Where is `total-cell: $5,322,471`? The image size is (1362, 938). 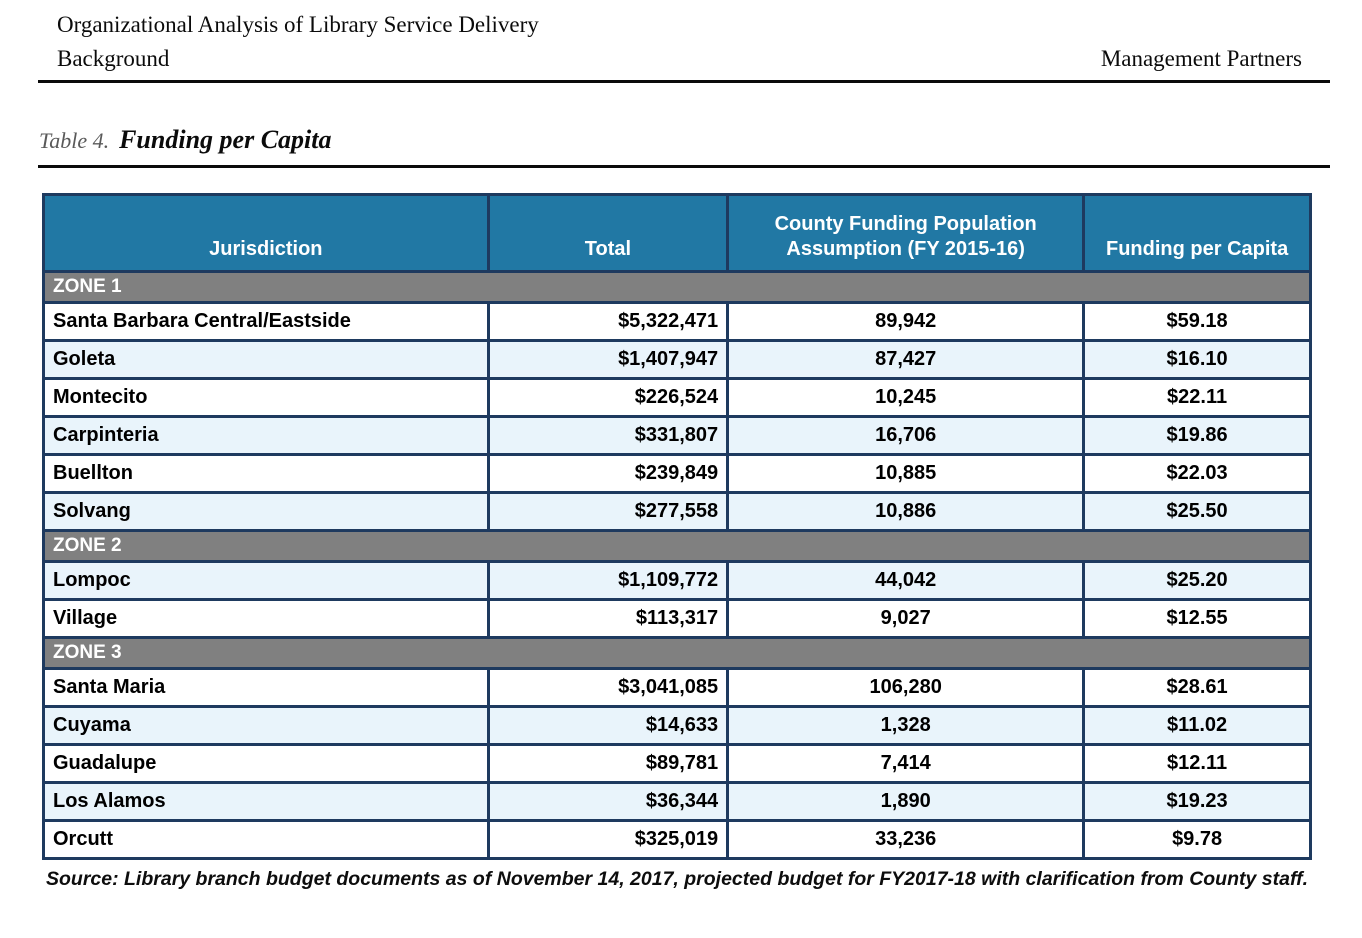
total-cell: $5,322,471 is located at coordinates (608, 321).